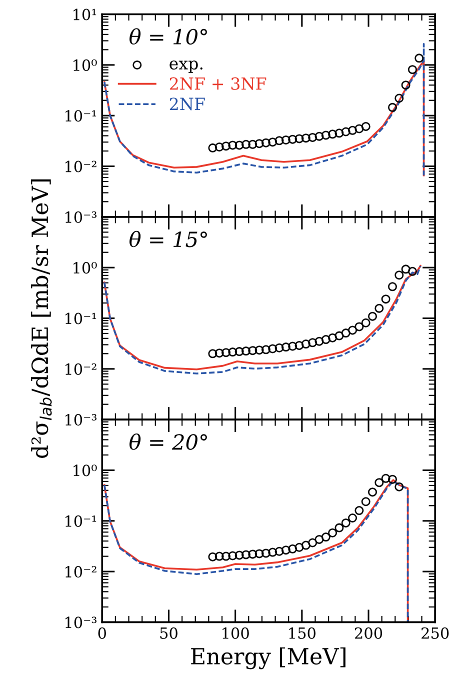 The image size is (458, 680). Describe the element at coordinates (302, 633) in the screenshot. I see `x-tick-label: 150` at that location.